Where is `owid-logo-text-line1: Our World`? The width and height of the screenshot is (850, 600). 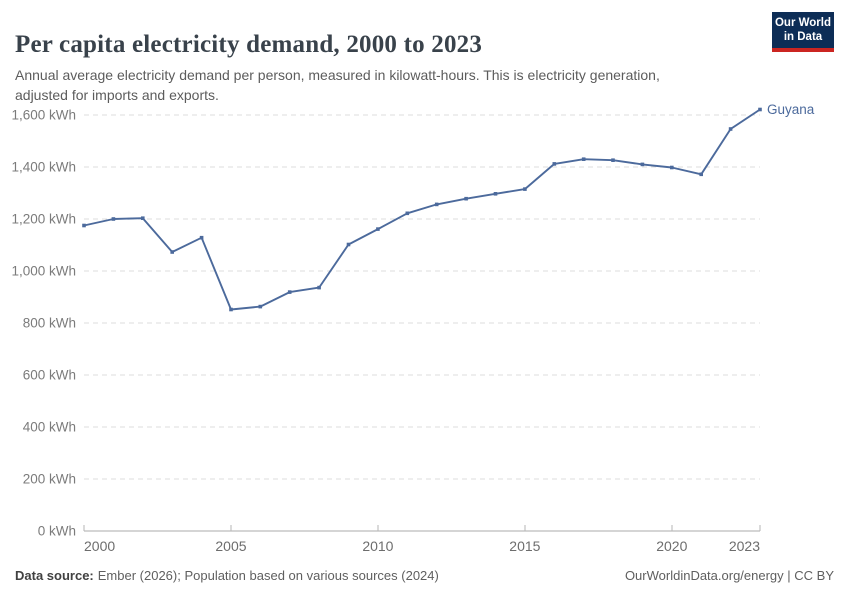
owid-logo-text-line1: Our World is located at coordinates (802, 23).